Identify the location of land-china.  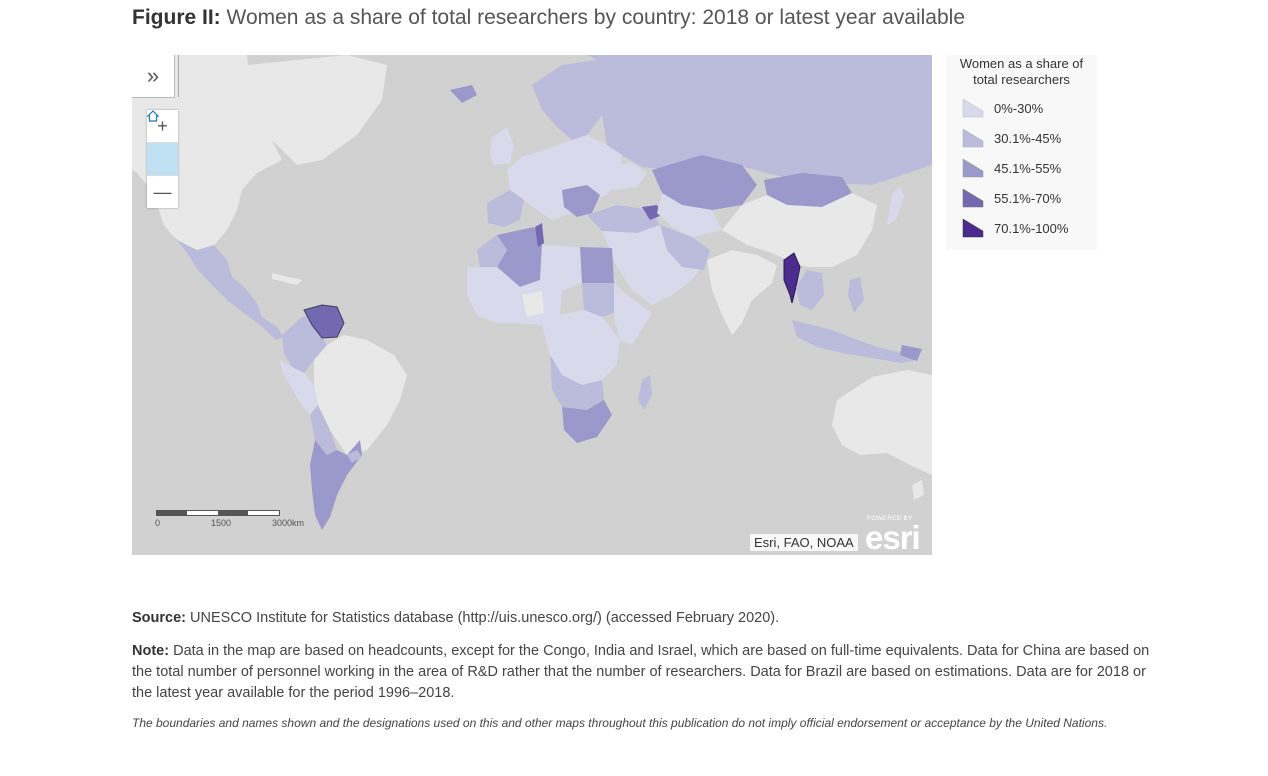
(799, 230).